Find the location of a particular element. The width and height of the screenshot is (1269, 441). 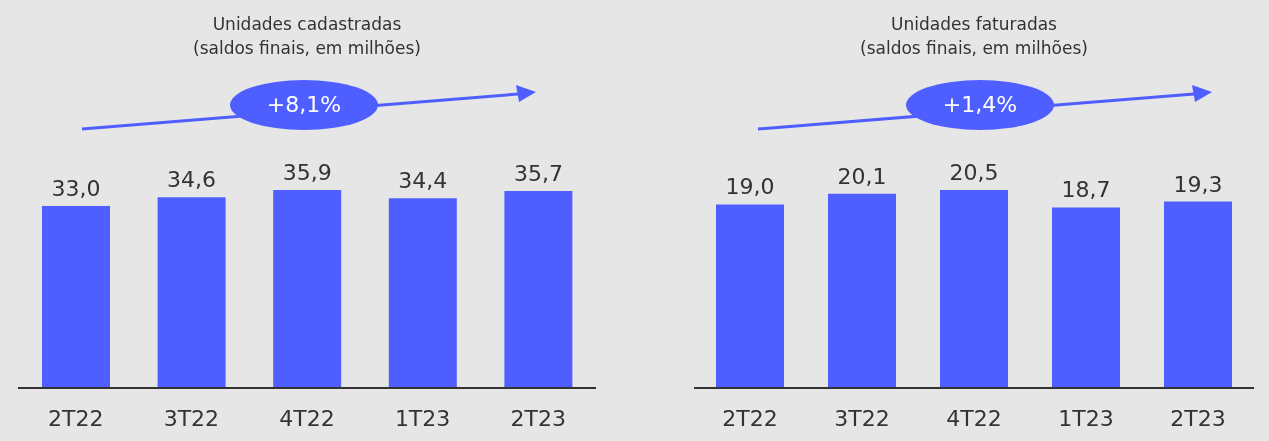

data-label: 35,9 is located at coordinates (307, 172).